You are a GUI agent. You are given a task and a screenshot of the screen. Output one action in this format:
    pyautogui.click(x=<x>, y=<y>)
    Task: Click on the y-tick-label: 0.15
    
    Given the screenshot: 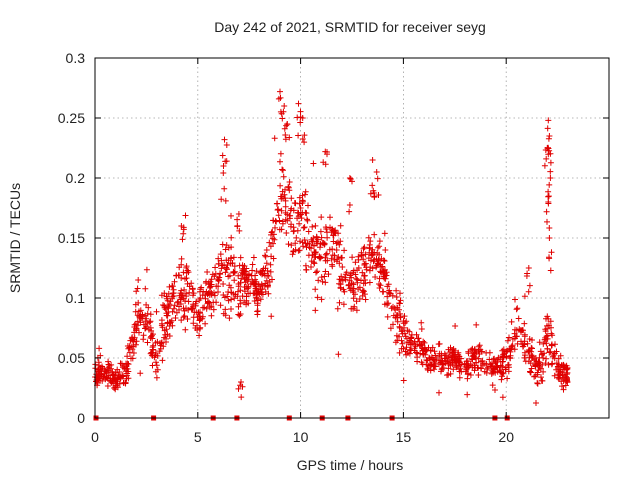 What is the action you would take?
    pyautogui.click(x=71, y=238)
    